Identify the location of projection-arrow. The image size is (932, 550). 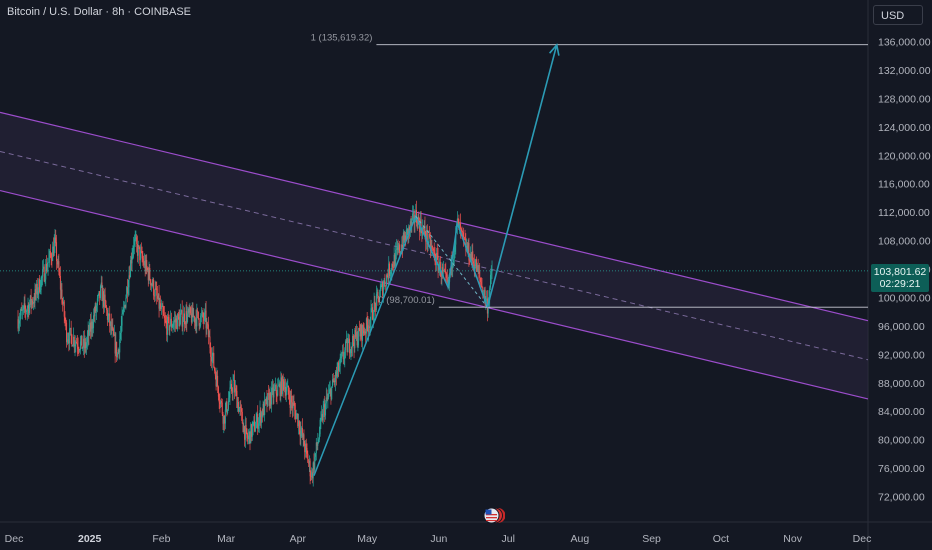
(523, 175).